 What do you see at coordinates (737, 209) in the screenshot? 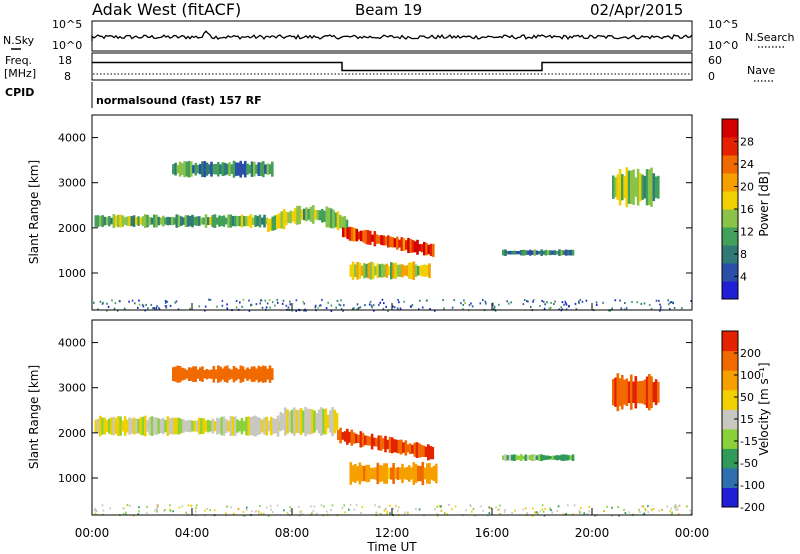
I see `power-colorbar: 4 8 12 16 20 24 28` at bounding box center [737, 209].